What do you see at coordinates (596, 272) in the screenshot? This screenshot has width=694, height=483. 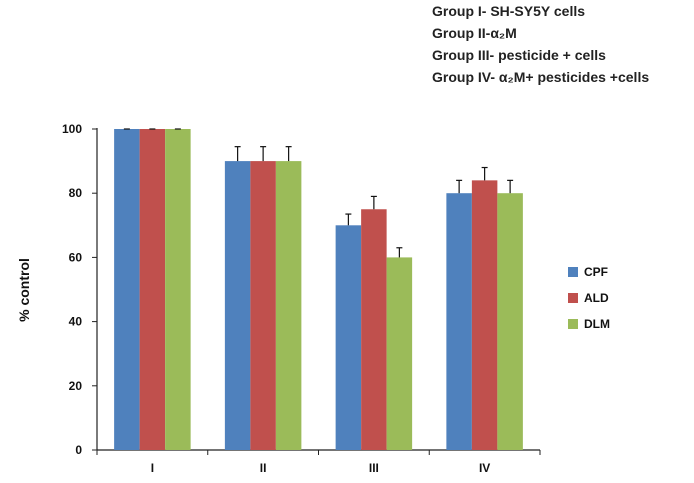 I see `legend-label-cpf: CPF` at bounding box center [596, 272].